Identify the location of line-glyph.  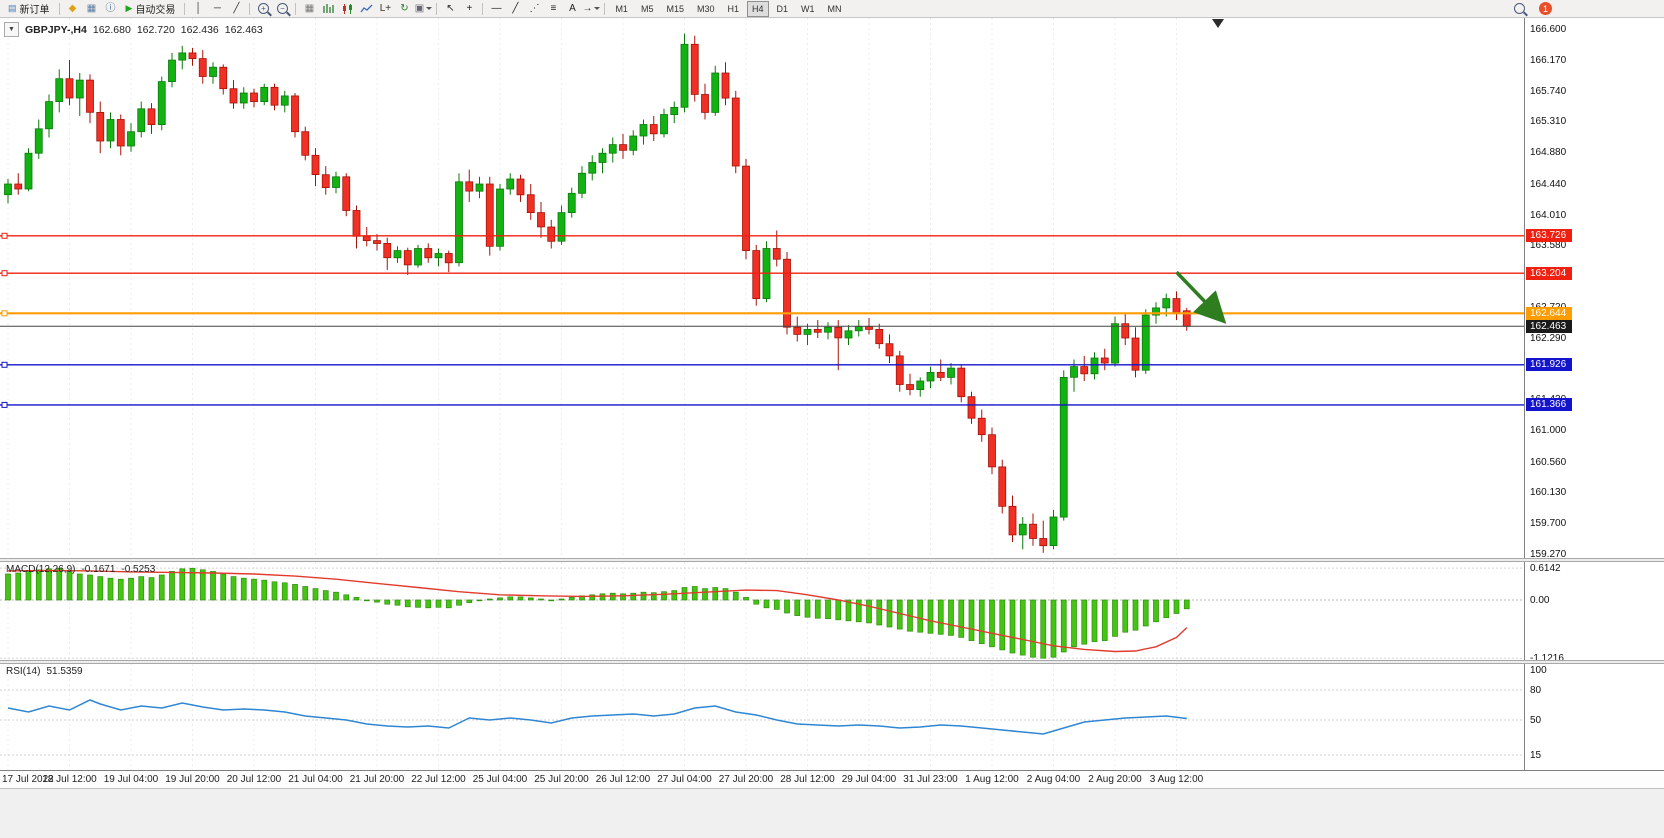
(366, 8).